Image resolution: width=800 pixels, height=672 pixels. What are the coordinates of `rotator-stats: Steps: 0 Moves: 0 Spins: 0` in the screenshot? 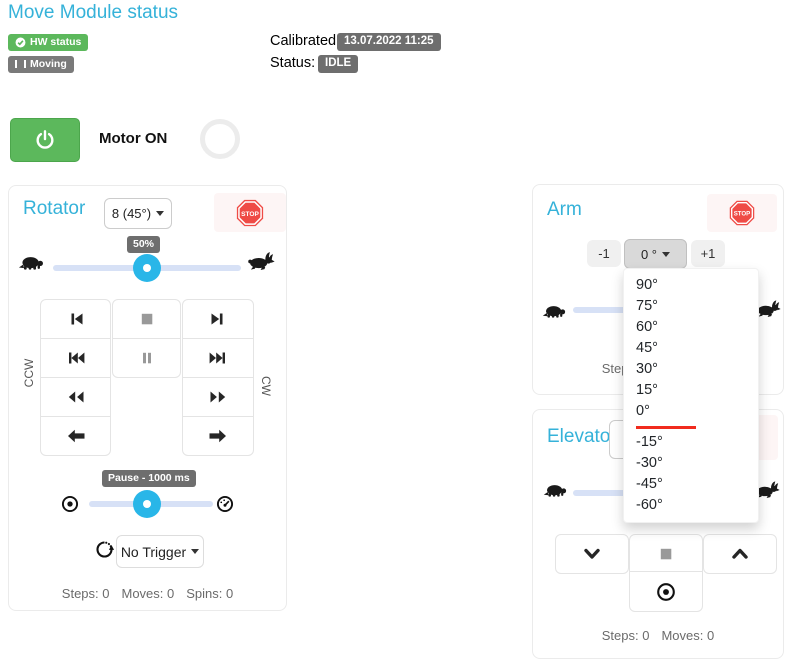 It's located at (147, 593).